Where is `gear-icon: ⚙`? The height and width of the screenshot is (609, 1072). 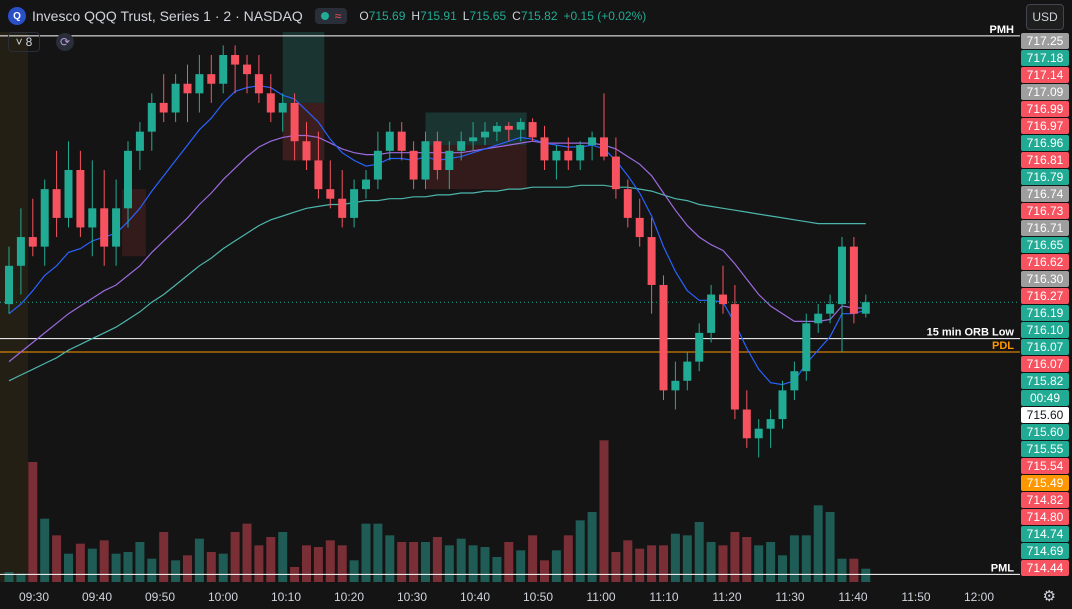
gear-icon: ⚙ is located at coordinates (1049, 596).